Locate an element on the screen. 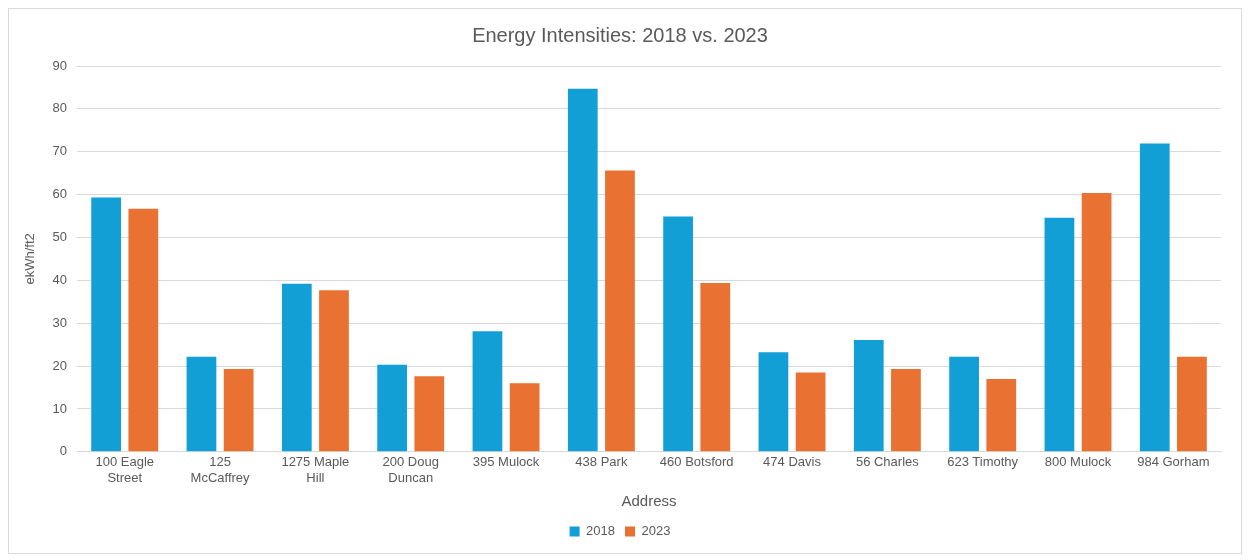 This screenshot has width=1248, height=560. y-tick-label: 40 is located at coordinates (60, 279).